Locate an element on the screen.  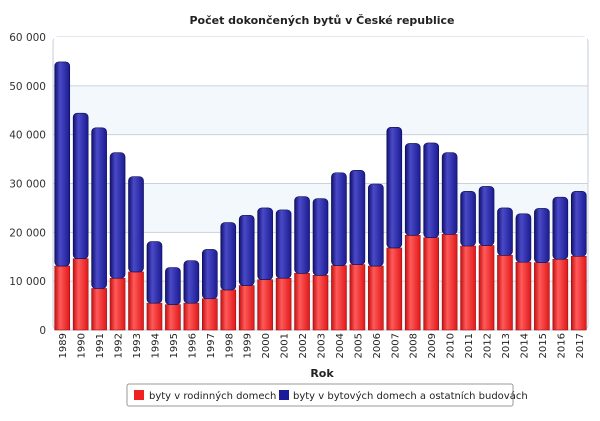
bar-bytove-2015 is located at coordinates (542, 235).